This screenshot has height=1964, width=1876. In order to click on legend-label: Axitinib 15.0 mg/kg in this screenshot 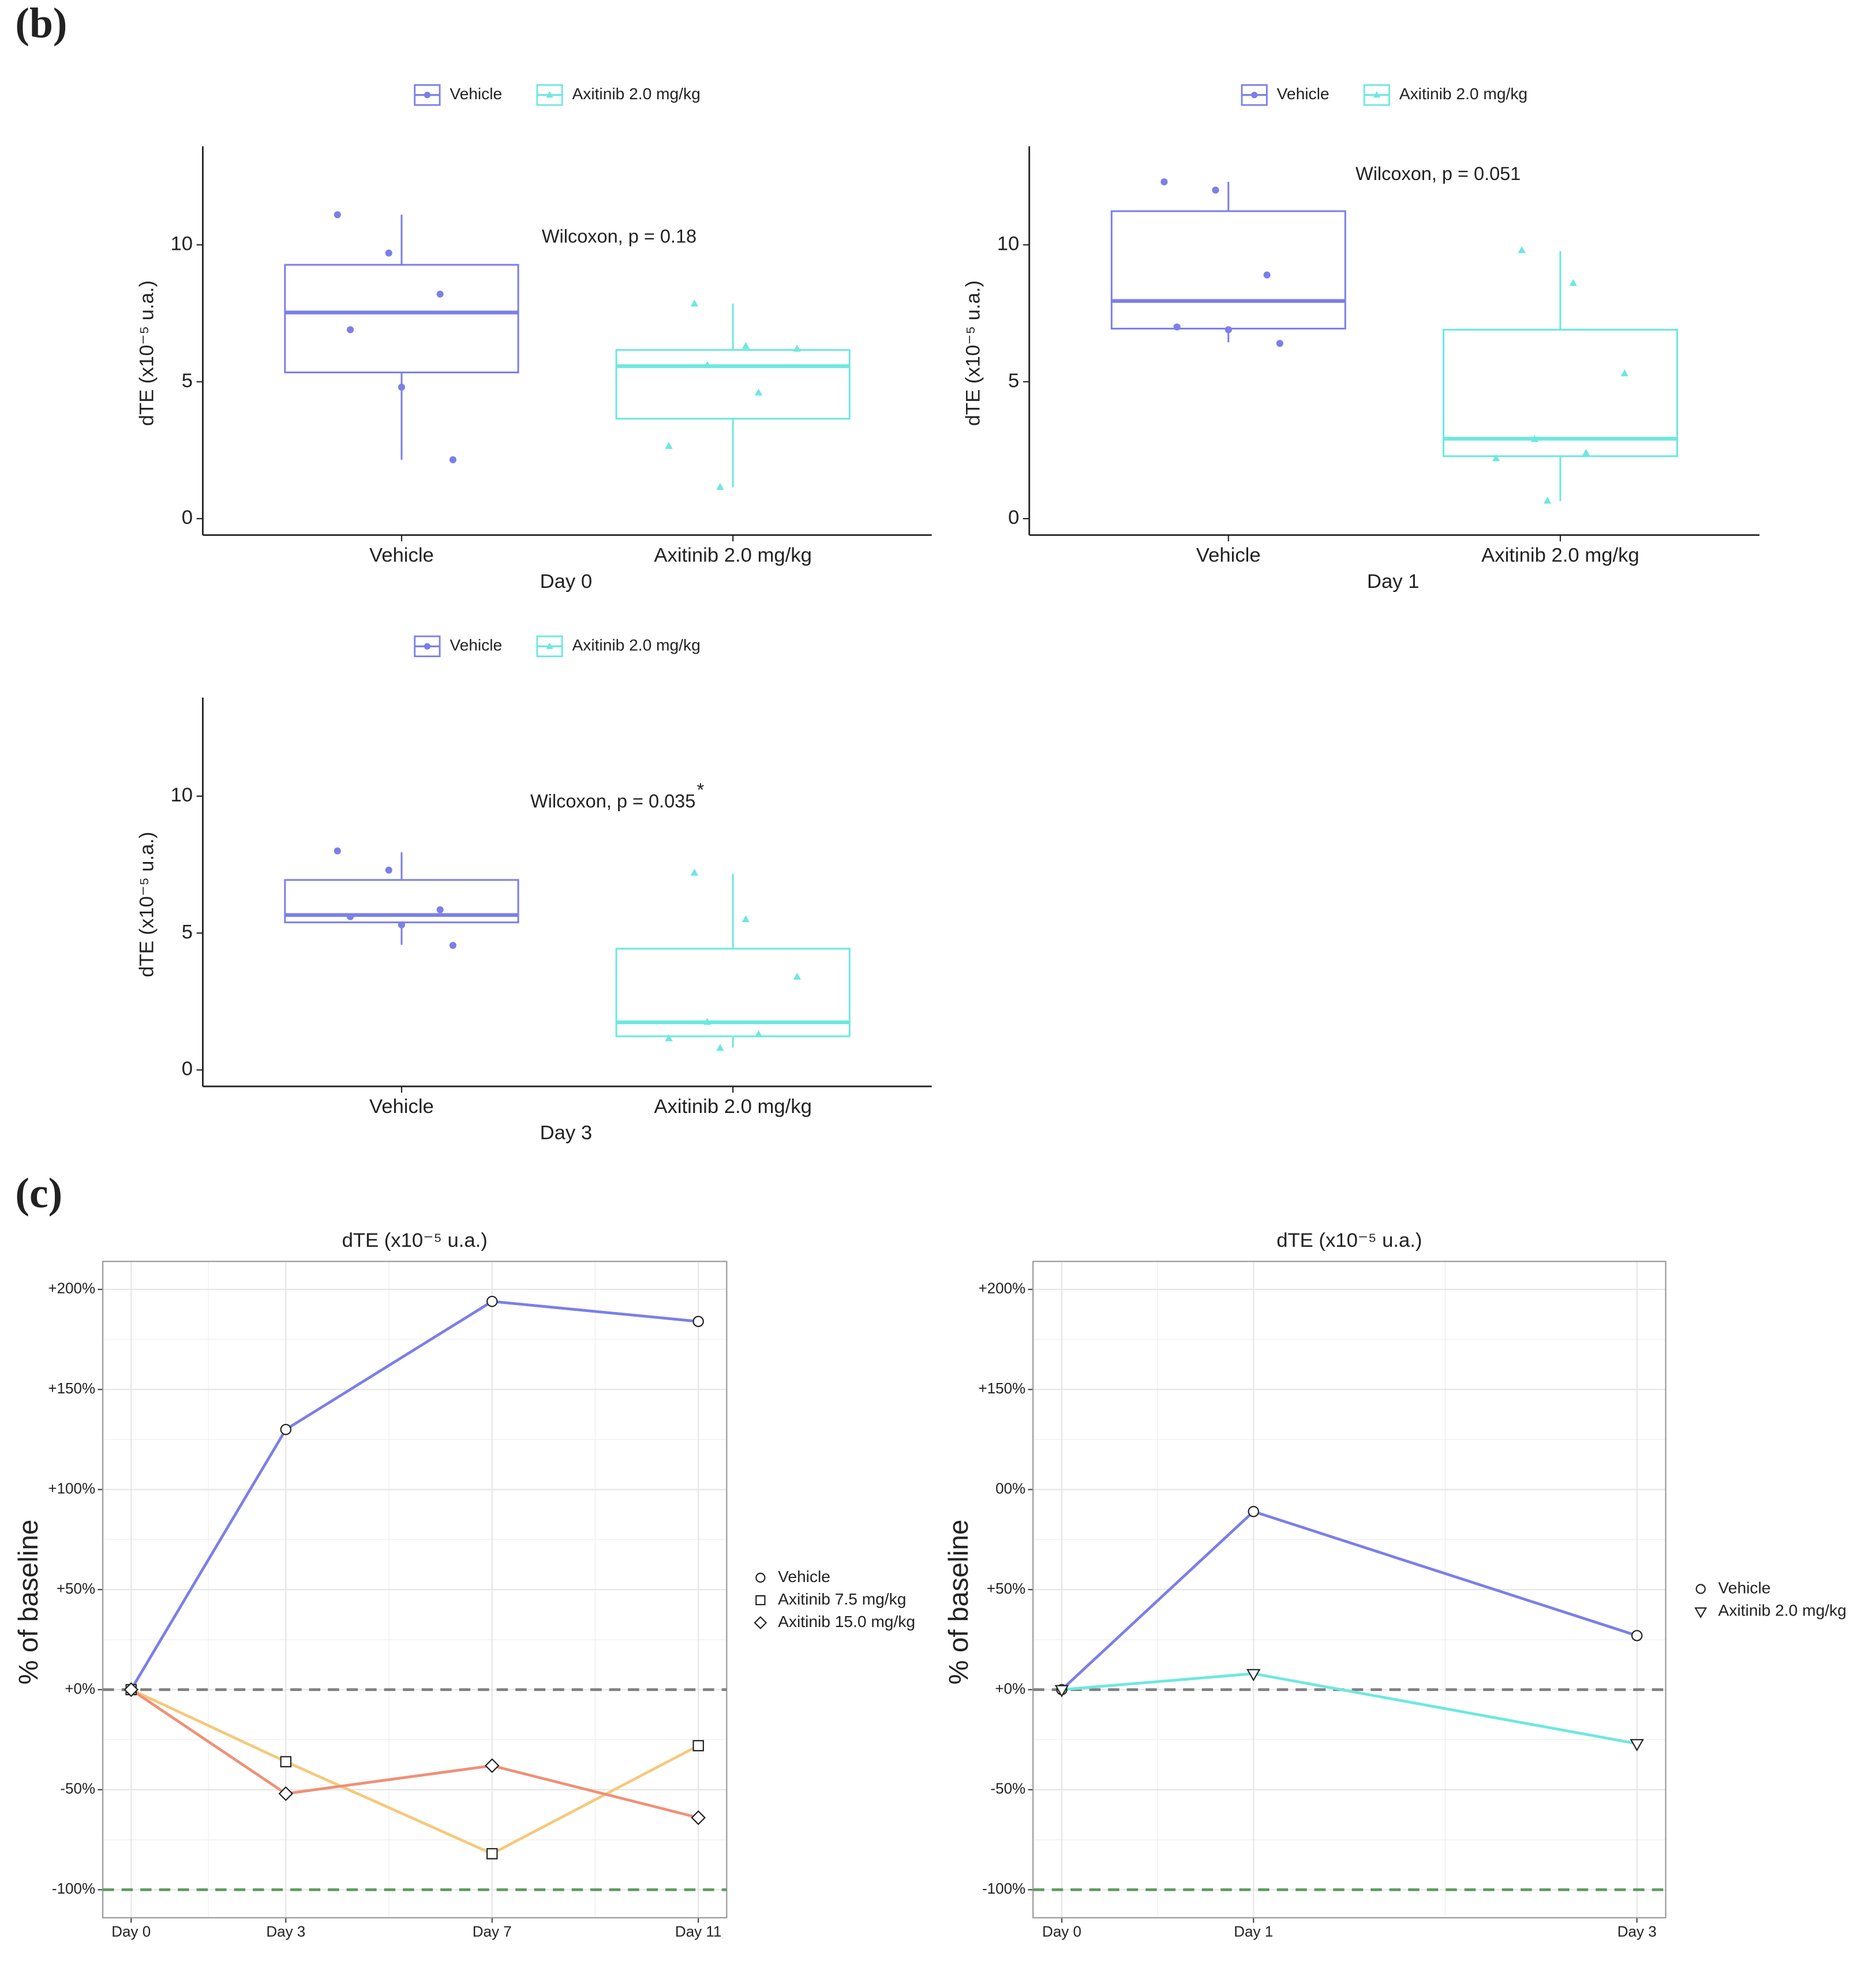, I will do `click(846, 1622)`.